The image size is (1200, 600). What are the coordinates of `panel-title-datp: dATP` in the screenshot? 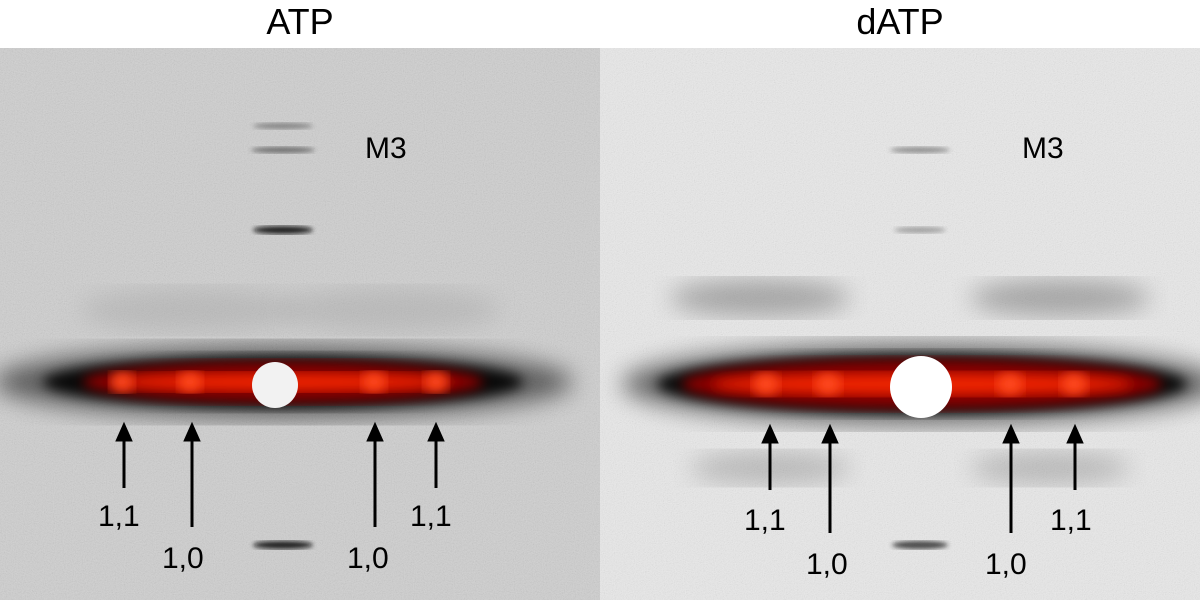 It's located at (900, 21).